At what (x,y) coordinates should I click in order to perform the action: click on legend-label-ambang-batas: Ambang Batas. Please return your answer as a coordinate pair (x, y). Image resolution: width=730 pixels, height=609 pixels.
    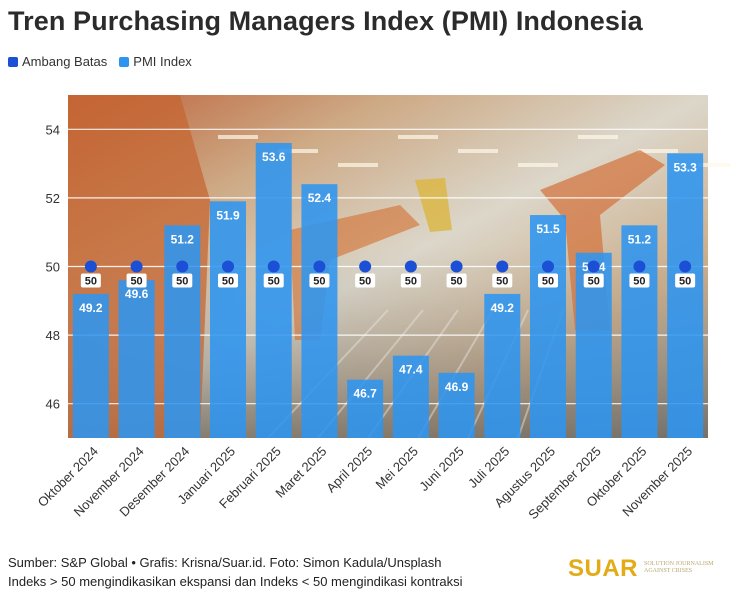
    Looking at the image, I should click on (65, 61).